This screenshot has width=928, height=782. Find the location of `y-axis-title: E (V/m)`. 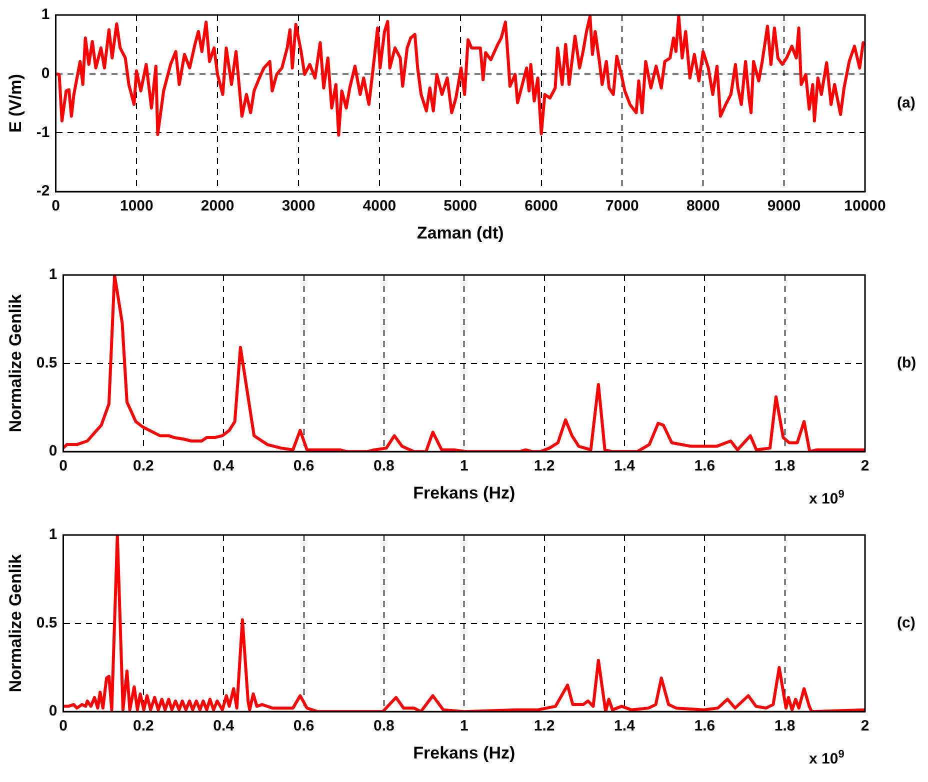

y-axis-title: E (V/m) is located at coordinates (15, 103).